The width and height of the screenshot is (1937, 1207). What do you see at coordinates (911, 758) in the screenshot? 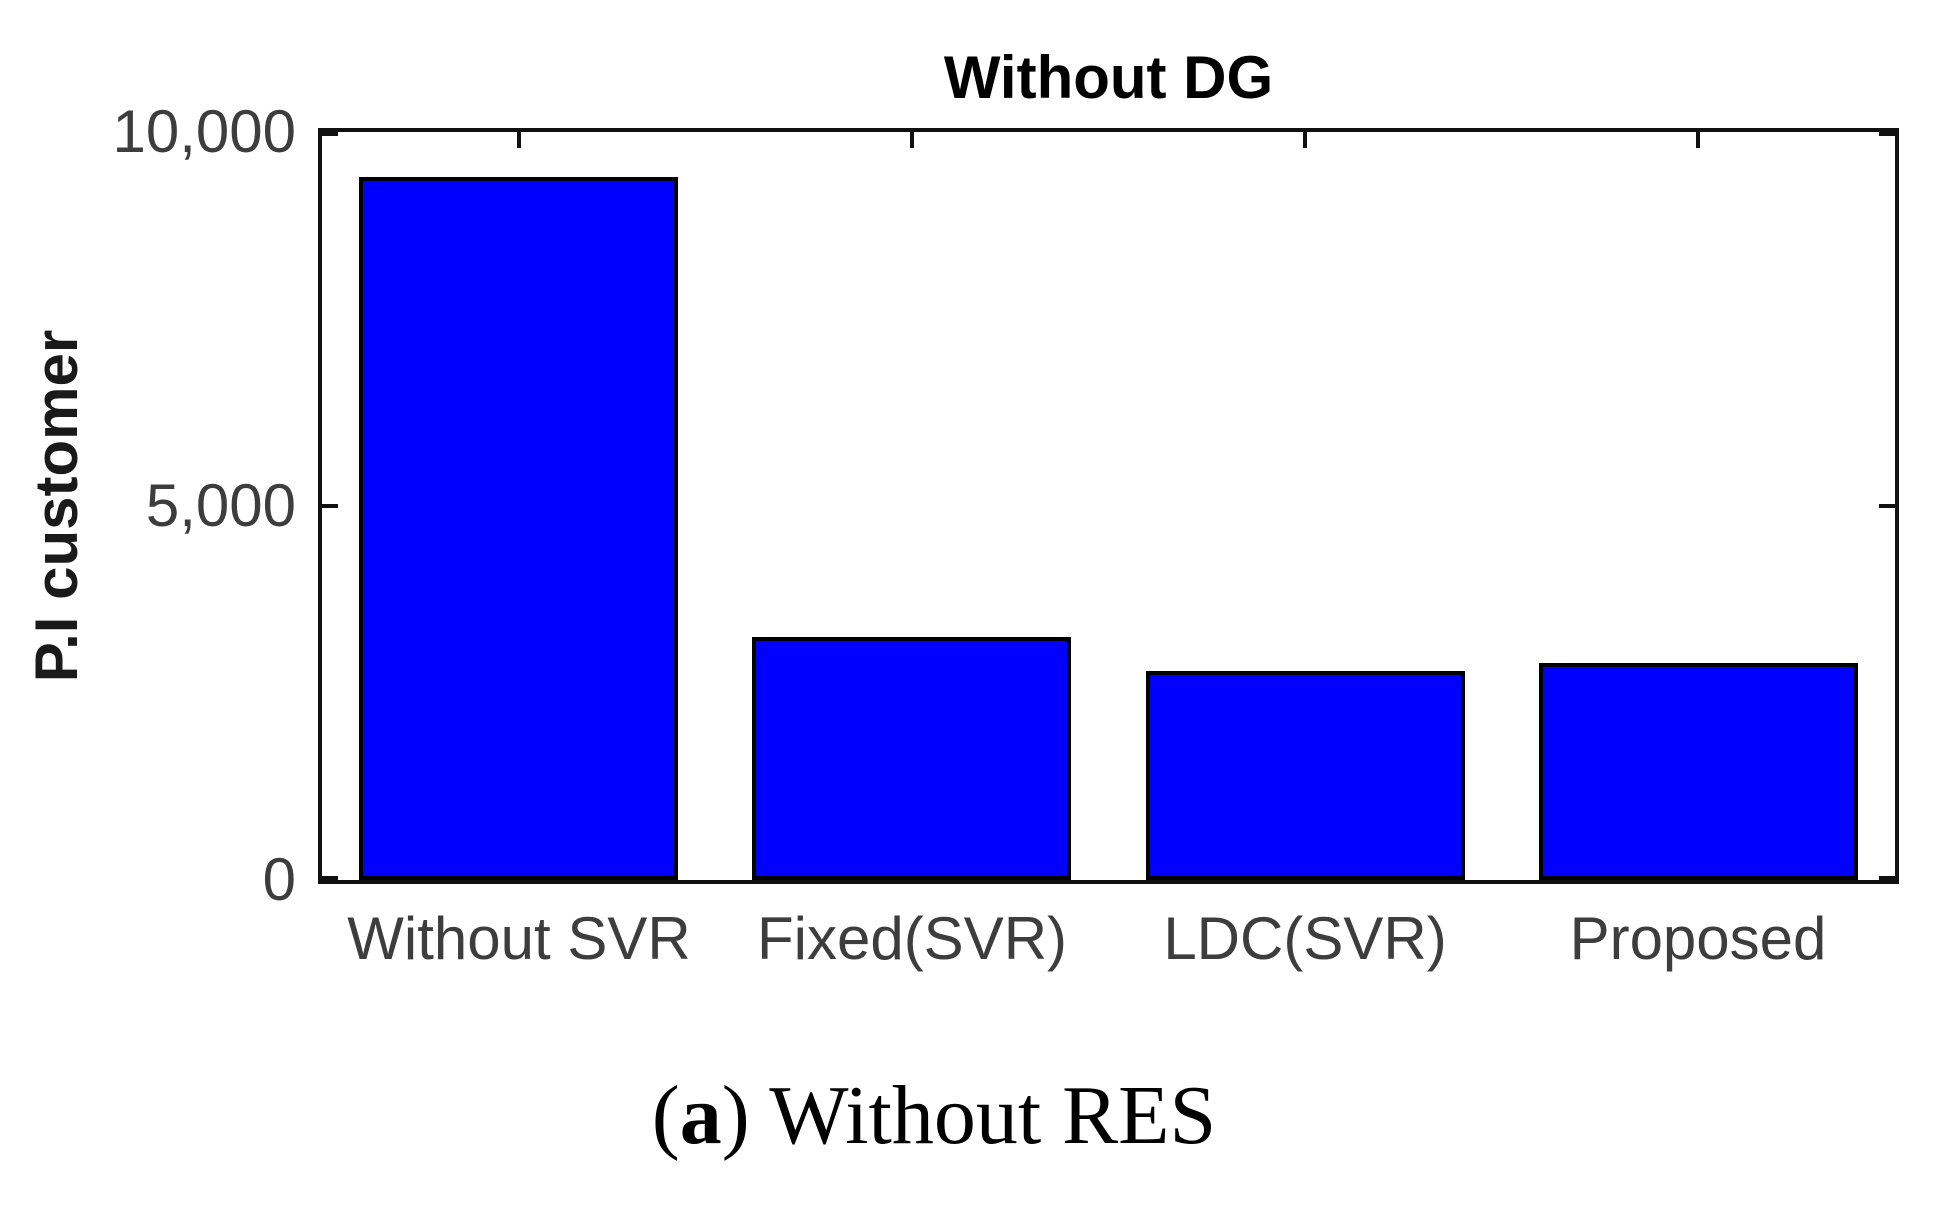
I see `bar-fixed-svr-` at bounding box center [911, 758].